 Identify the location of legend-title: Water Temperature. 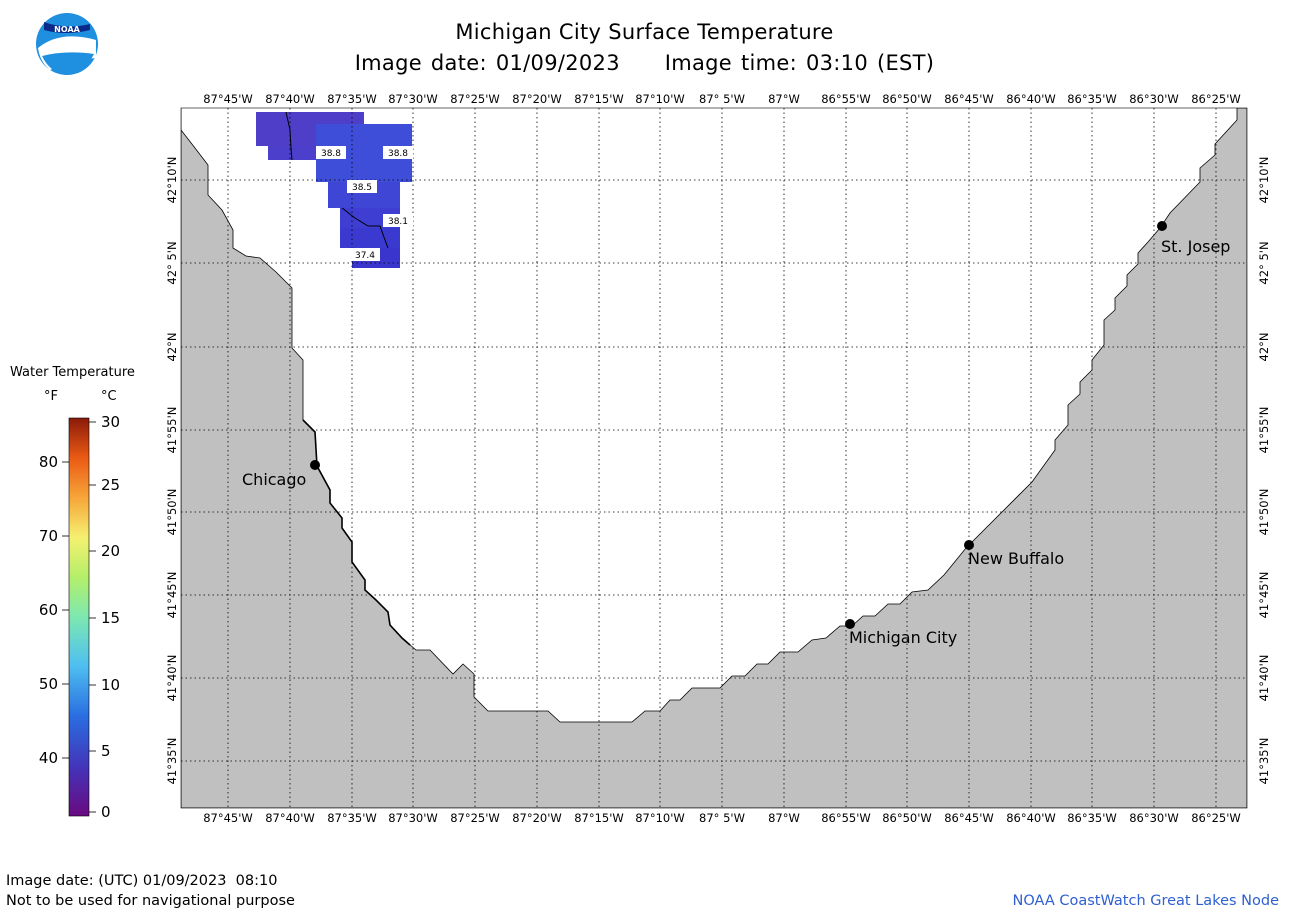
(72, 372).